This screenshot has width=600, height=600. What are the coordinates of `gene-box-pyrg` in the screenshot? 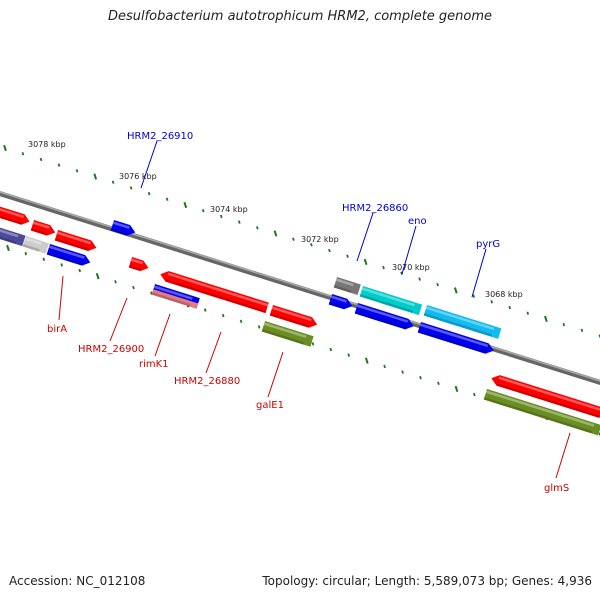 It's located at (462, 322).